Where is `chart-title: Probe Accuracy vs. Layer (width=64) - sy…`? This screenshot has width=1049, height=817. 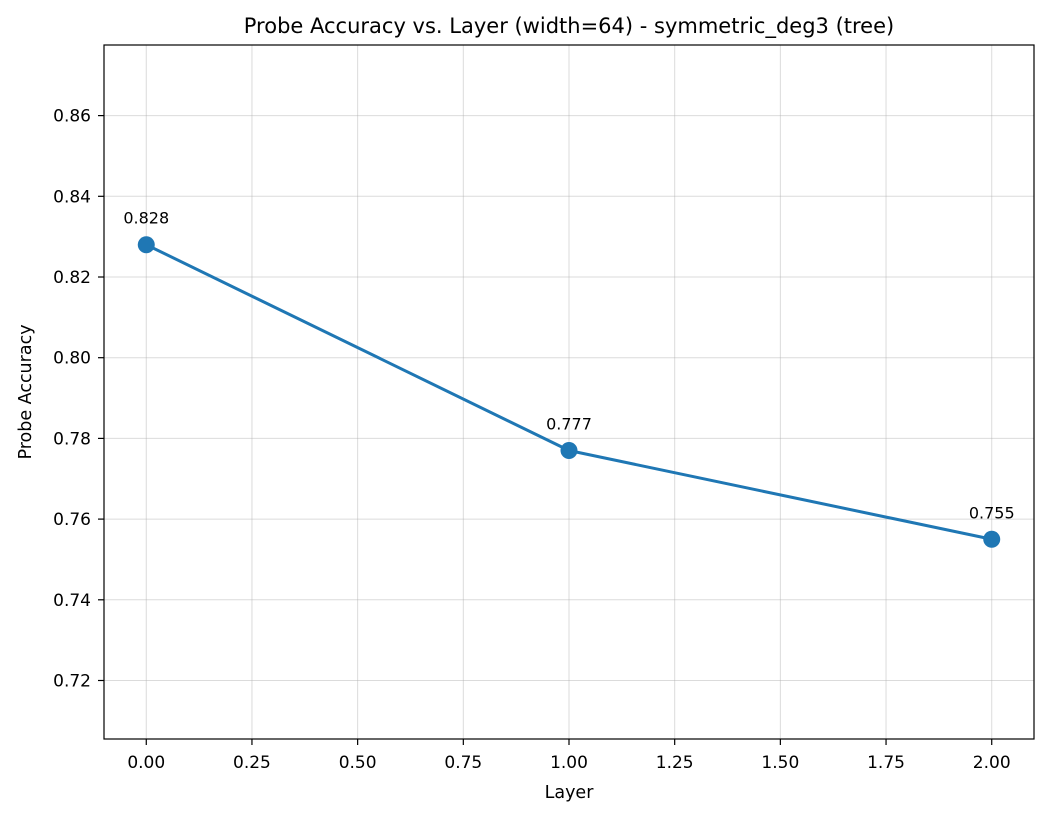
chart-title: Probe Accuracy vs. Layer (width=64) - sy… is located at coordinates (569, 26).